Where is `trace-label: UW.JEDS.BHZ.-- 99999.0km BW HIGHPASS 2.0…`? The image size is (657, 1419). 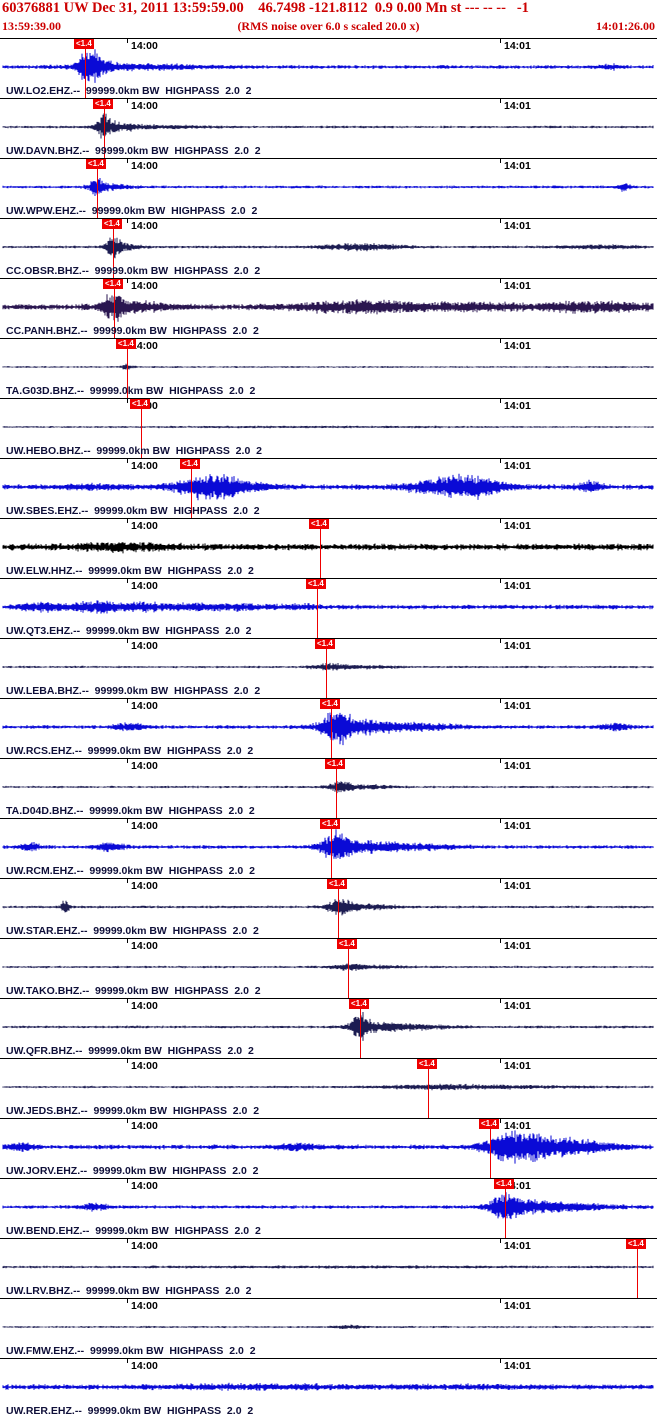
trace-label: UW.JEDS.BHZ.-- 99999.0km BW HIGHPASS 2.0… is located at coordinates (133, 1111).